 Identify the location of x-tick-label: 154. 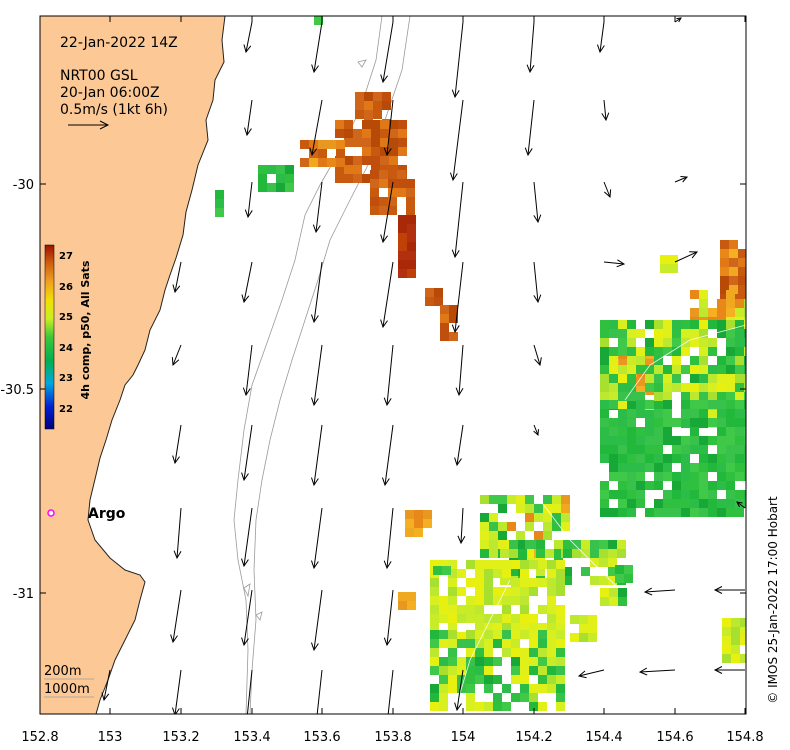
(463, 737).